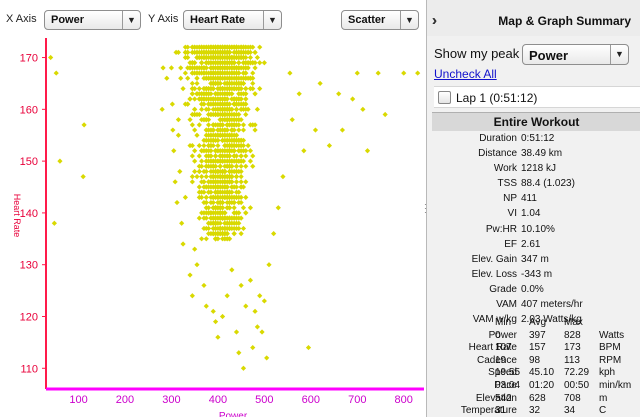 This screenshot has height=417, width=640. I want to click on stat-value: 347 m, so click(535, 259).